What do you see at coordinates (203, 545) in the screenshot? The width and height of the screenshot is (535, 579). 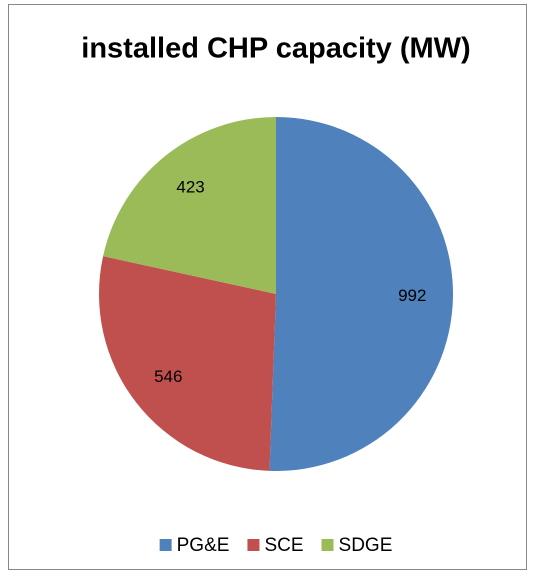 I see `legend-label: PG&E` at bounding box center [203, 545].